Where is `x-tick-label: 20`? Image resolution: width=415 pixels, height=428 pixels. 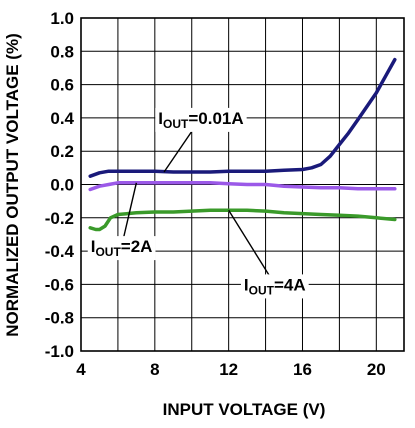 x-tick-label: 20 is located at coordinates (376, 369).